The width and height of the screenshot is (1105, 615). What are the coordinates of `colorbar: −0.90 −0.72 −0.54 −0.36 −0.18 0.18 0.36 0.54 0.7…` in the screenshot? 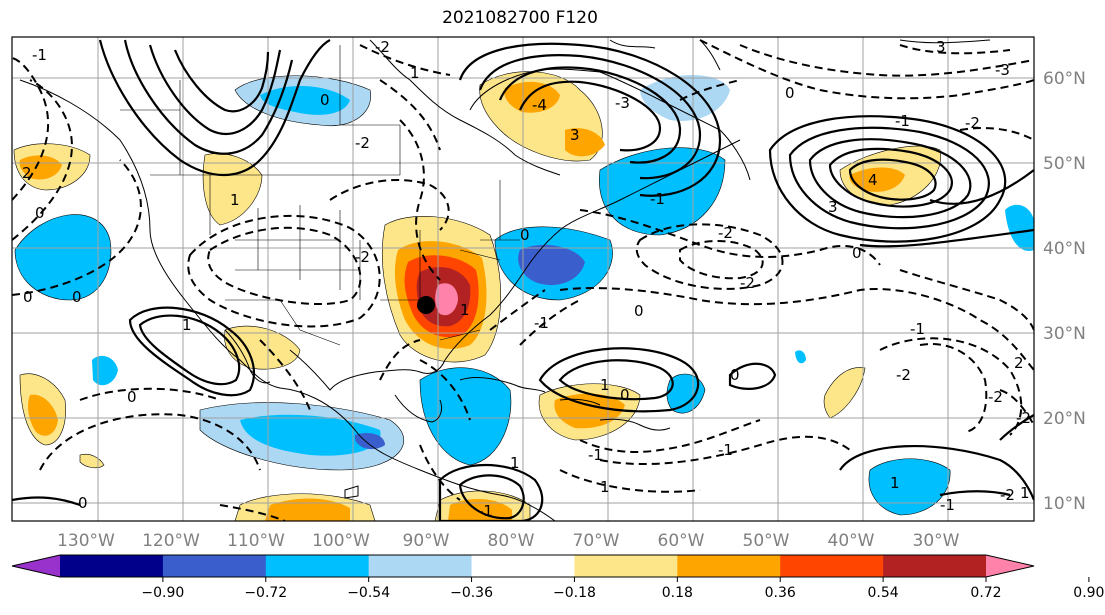 It's located at (557, 577).